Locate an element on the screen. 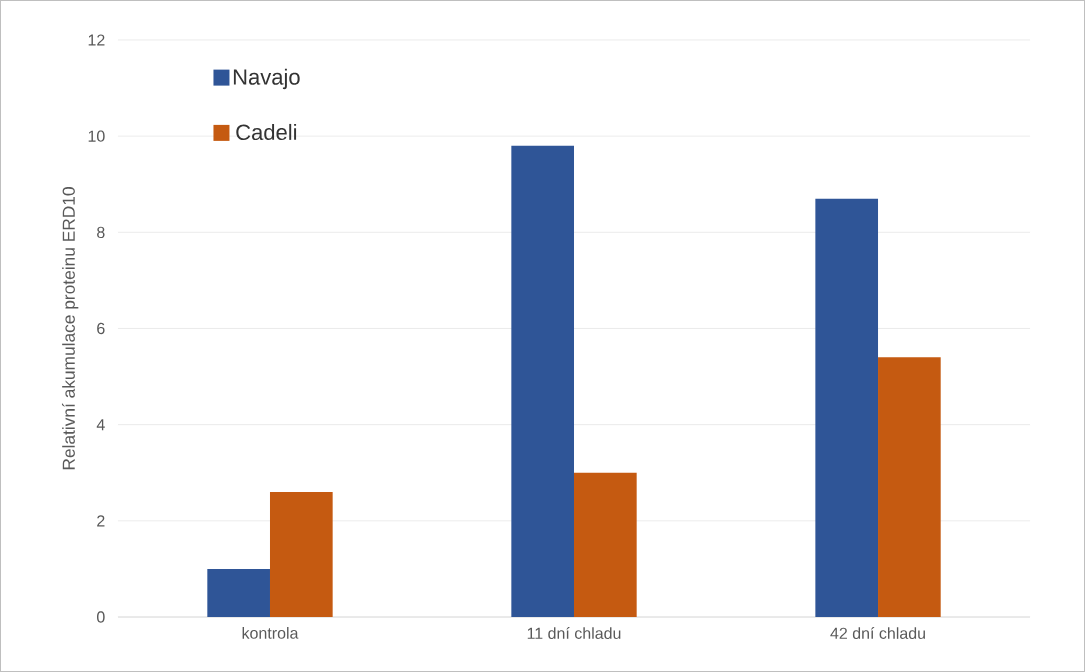 The height and width of the screenshot is (672, 1085). y-tick-label: 4 is located at coordinates (100, 425).